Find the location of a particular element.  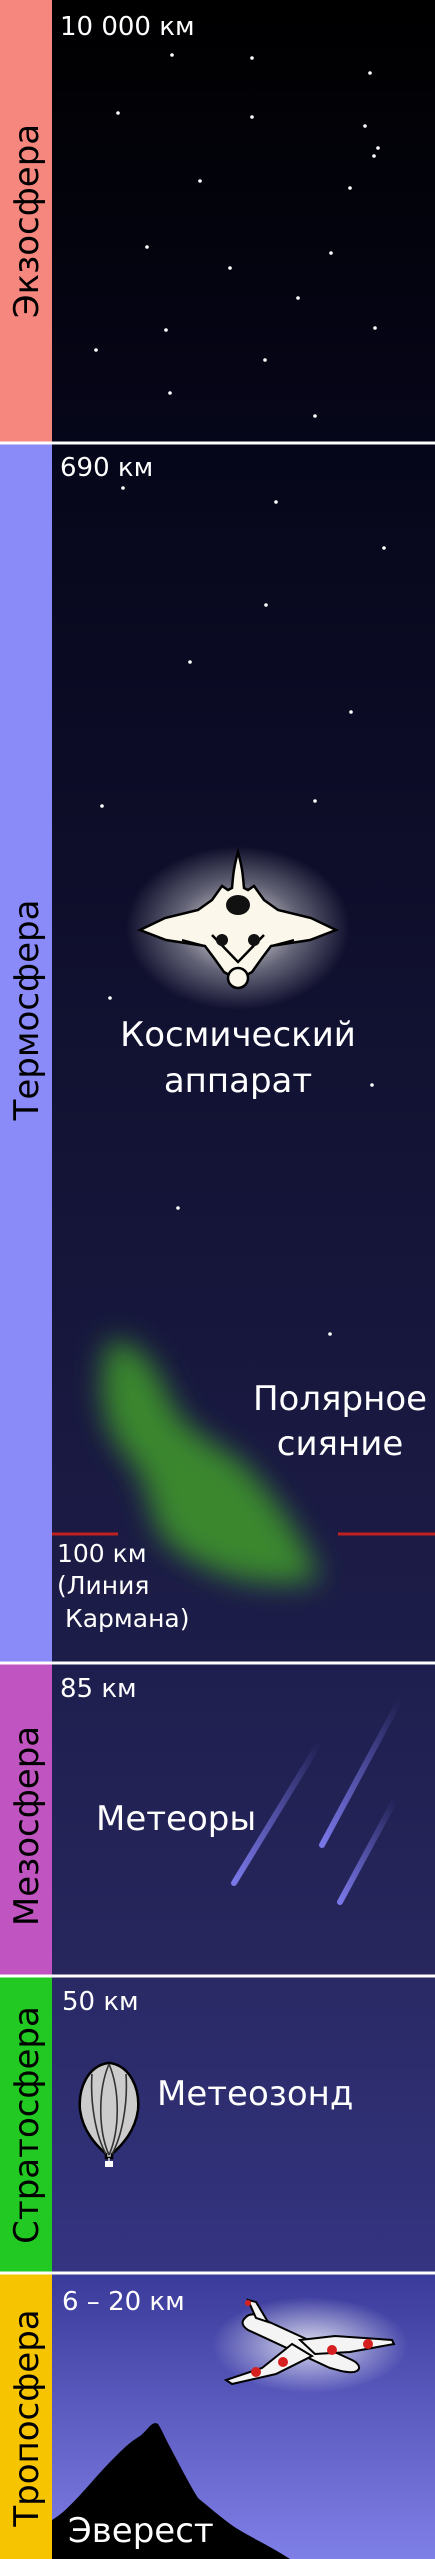

mesosphere-altitude: 85 км is located at coordinates (98, 1689).